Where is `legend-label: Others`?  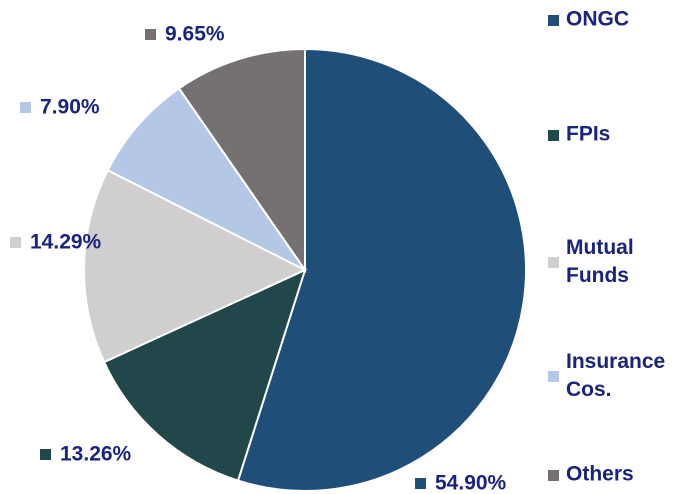
legend-label: Others is located at coordinates (600, 474).